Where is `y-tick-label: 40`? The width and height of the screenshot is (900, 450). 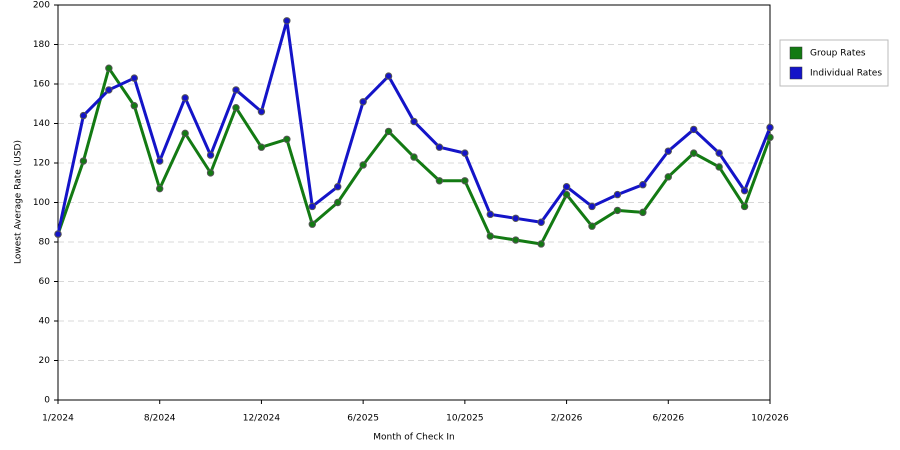 y-tick-label: 40 is located at coordinates (45, 322).